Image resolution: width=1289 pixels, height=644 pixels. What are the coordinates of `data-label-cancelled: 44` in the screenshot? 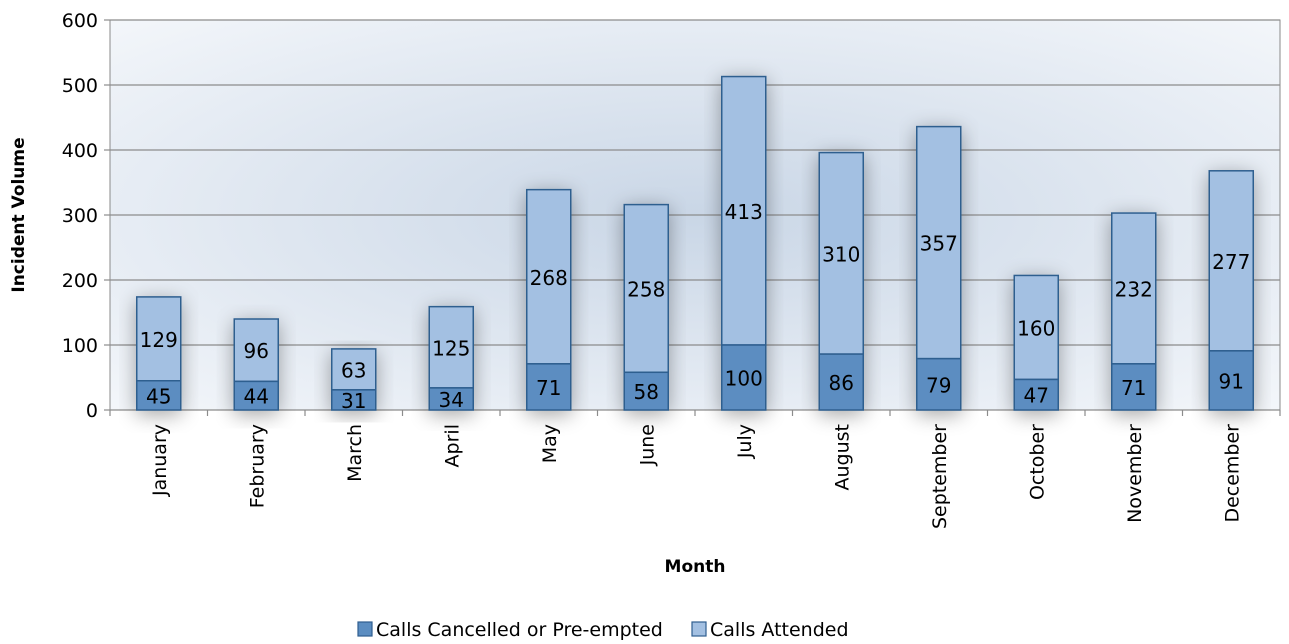 It's located at (256, 397).